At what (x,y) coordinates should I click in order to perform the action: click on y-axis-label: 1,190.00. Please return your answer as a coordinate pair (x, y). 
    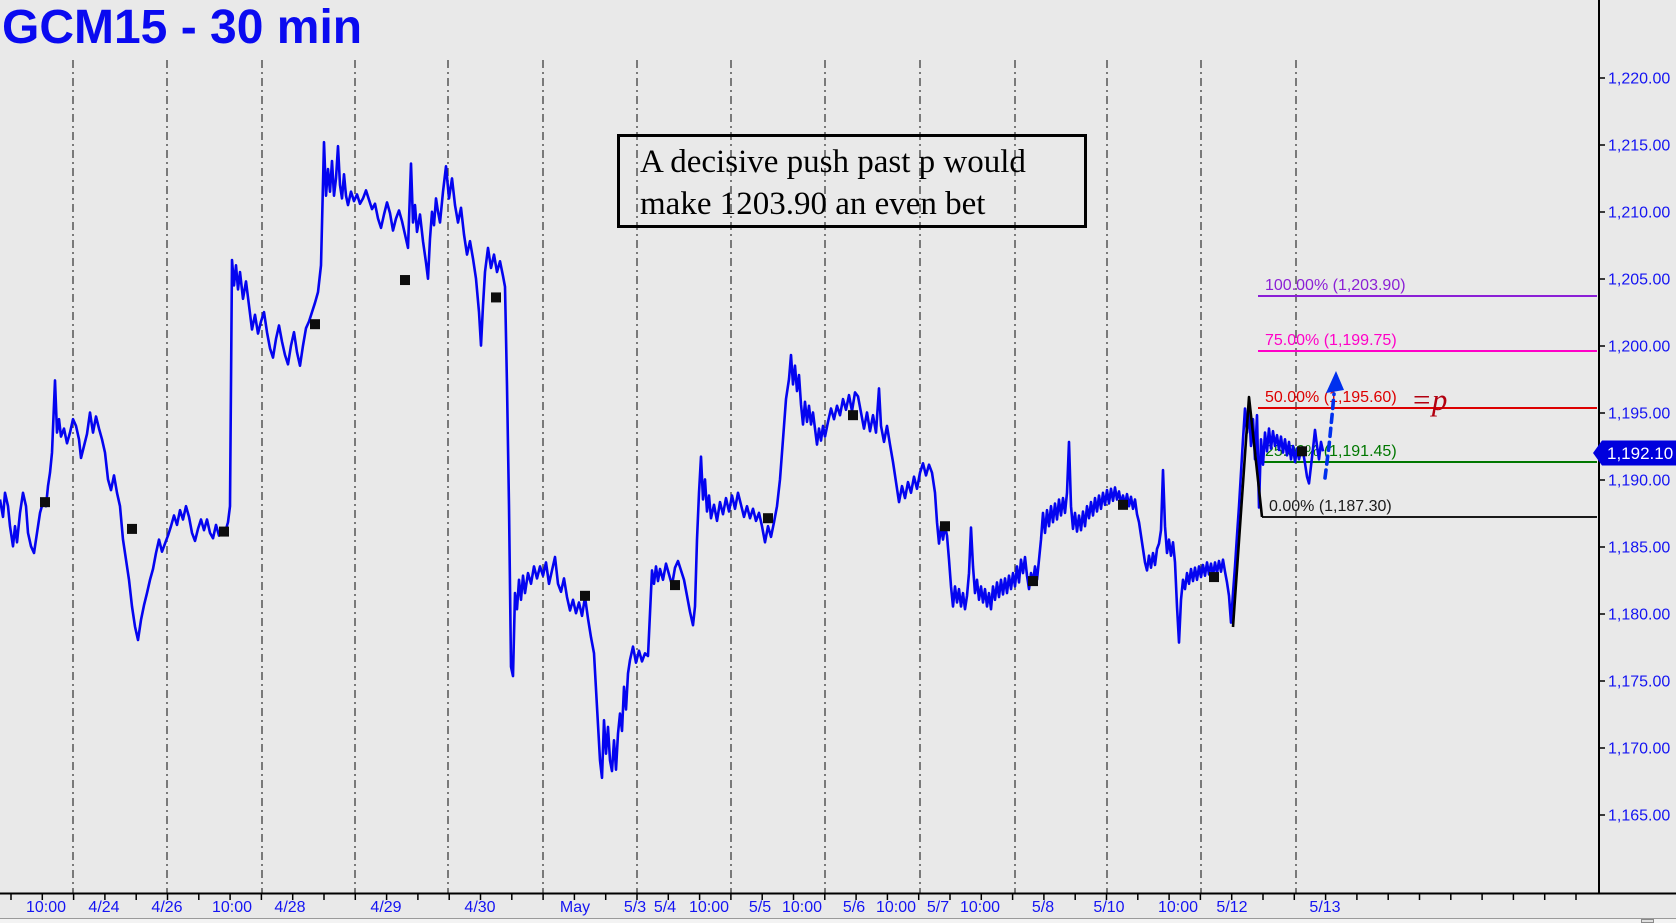
    Looking at the image, I should click on (1639, 481).